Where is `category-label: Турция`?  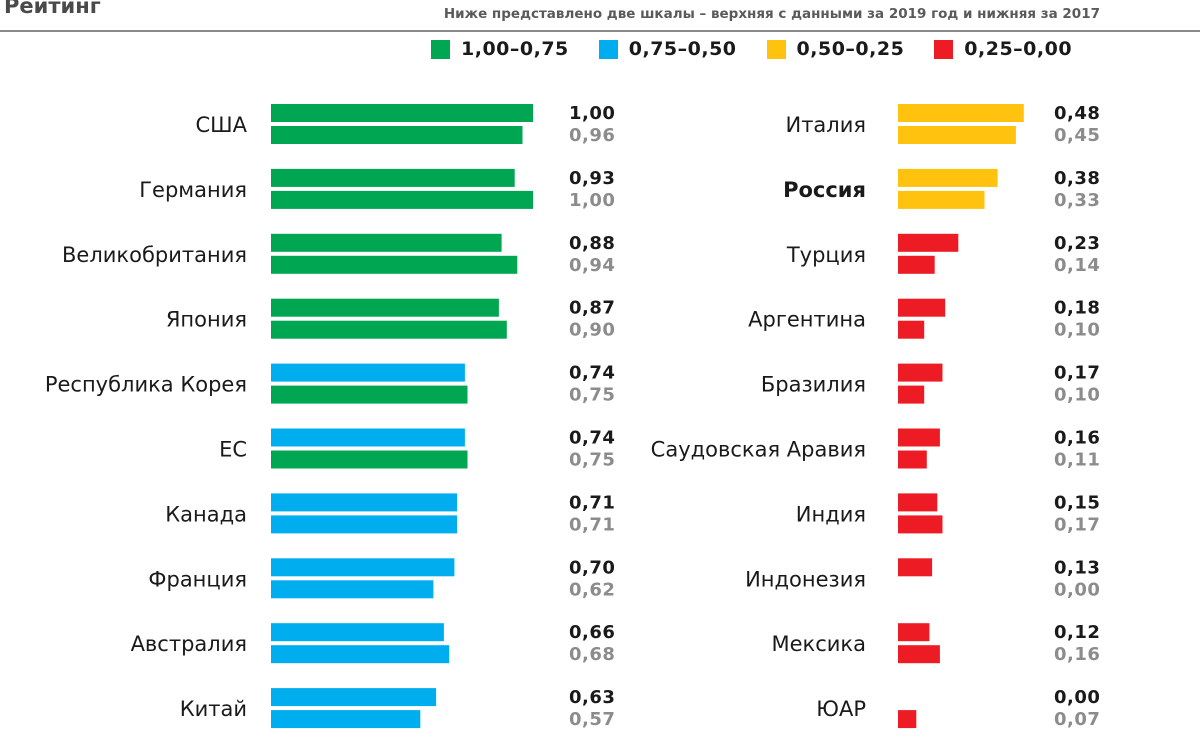
category-label: Турция is located at coordinates (826, 255).